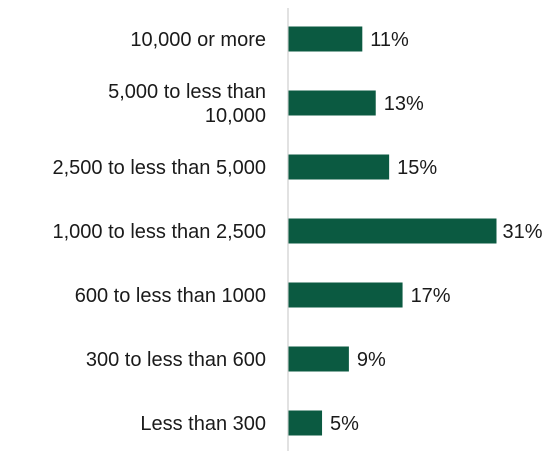  I want to click on category-label: 2,500 to less than 5,000, so click(160, 168).